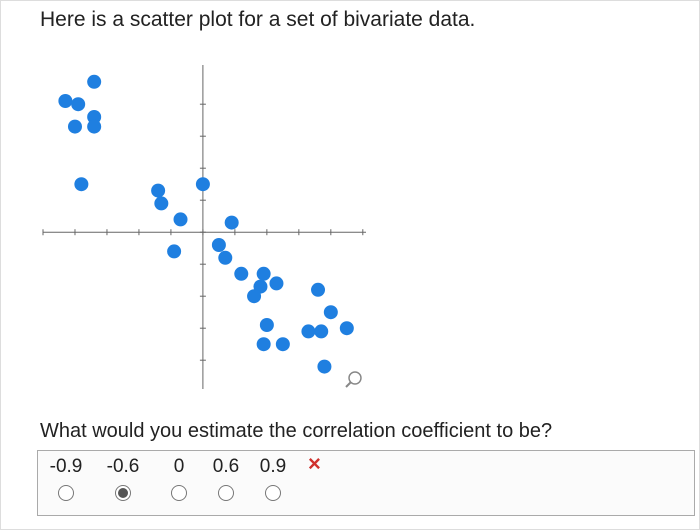  Describe the element at coordinates (273, 466) in the screenshot. I see `option-label: 0.9` at that location.